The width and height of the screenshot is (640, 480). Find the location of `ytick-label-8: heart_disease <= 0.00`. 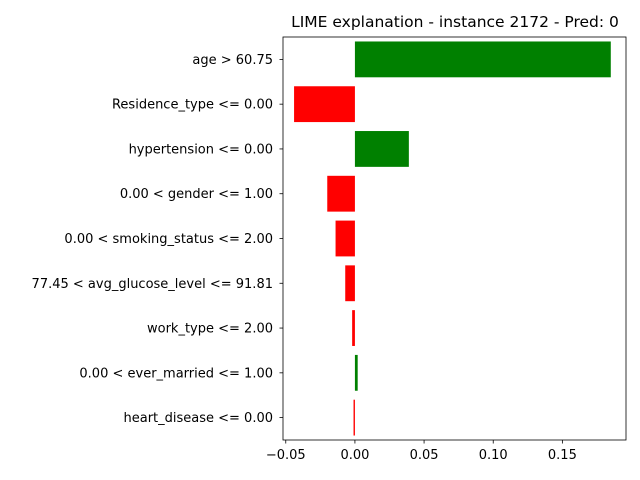

ytick-label-8: heart_disease <= 0.00 is located at coordinates (198, 418).